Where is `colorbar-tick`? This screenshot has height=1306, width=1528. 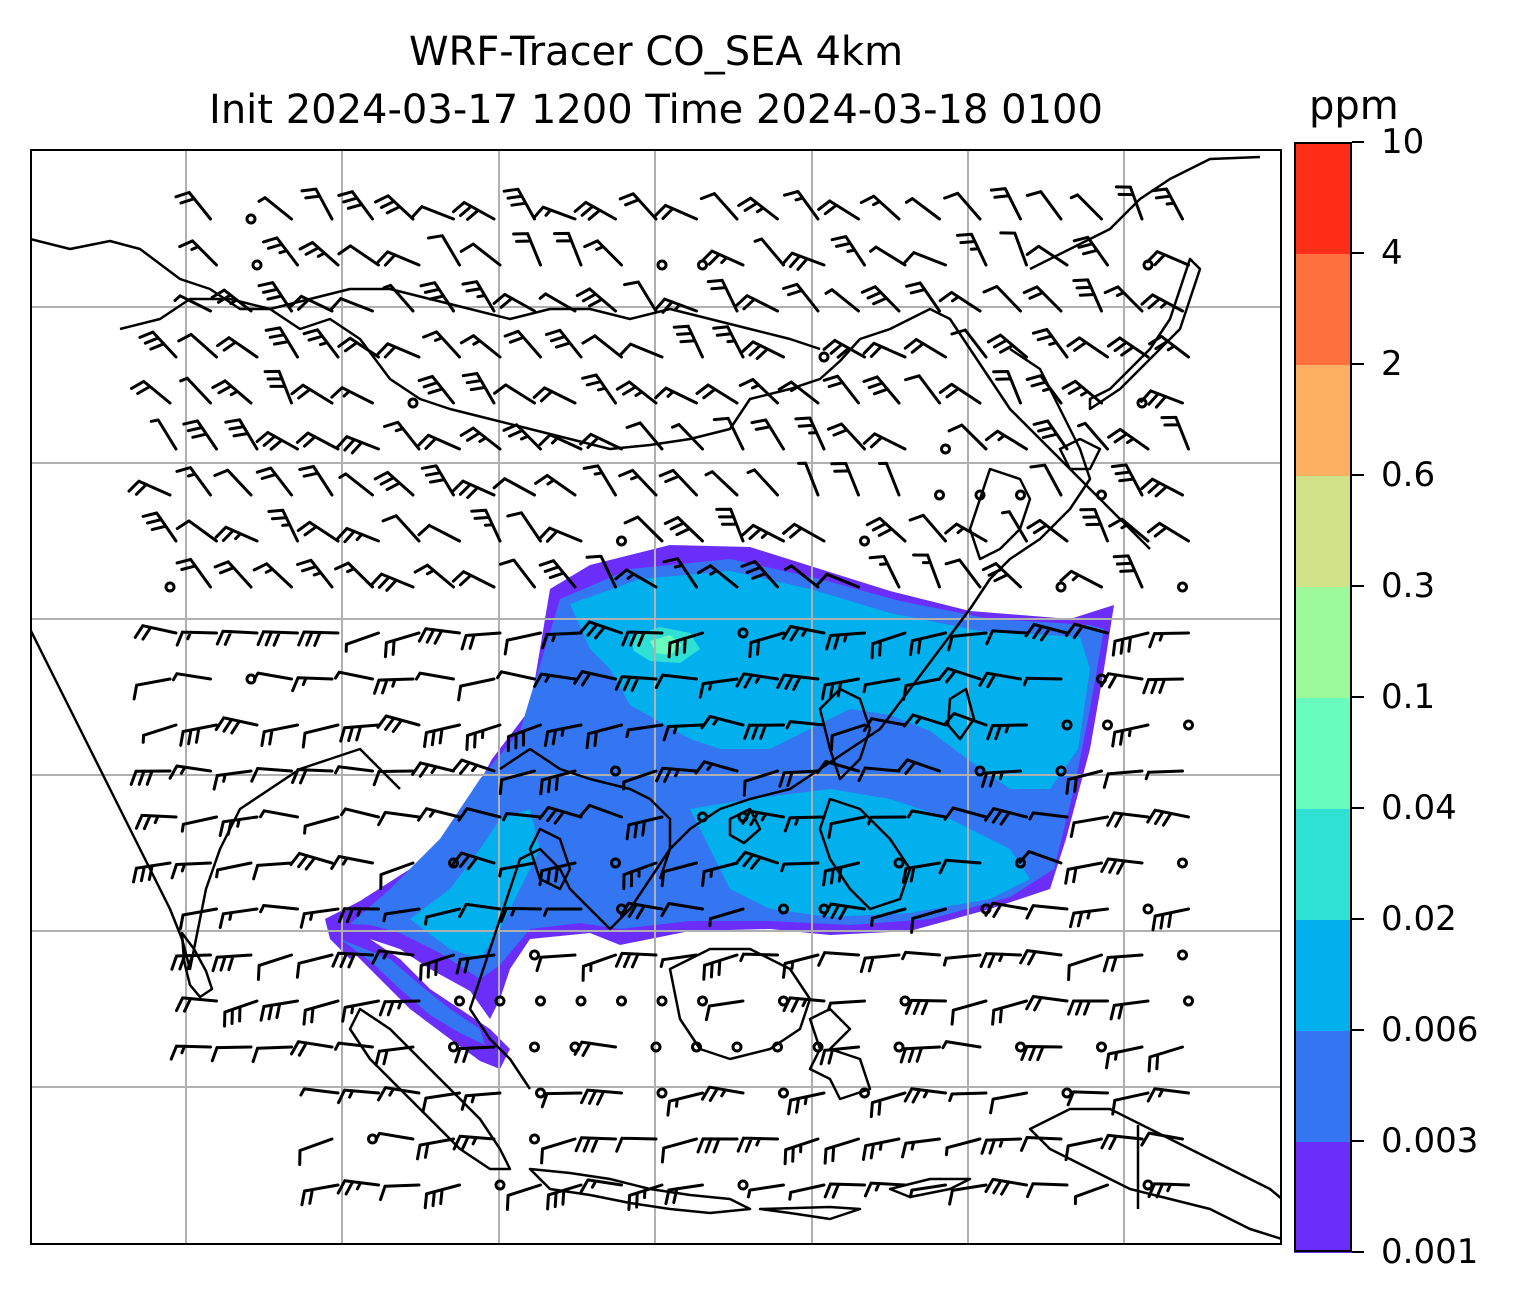 colorbar-tick is located at coordinates (1358, 1141).